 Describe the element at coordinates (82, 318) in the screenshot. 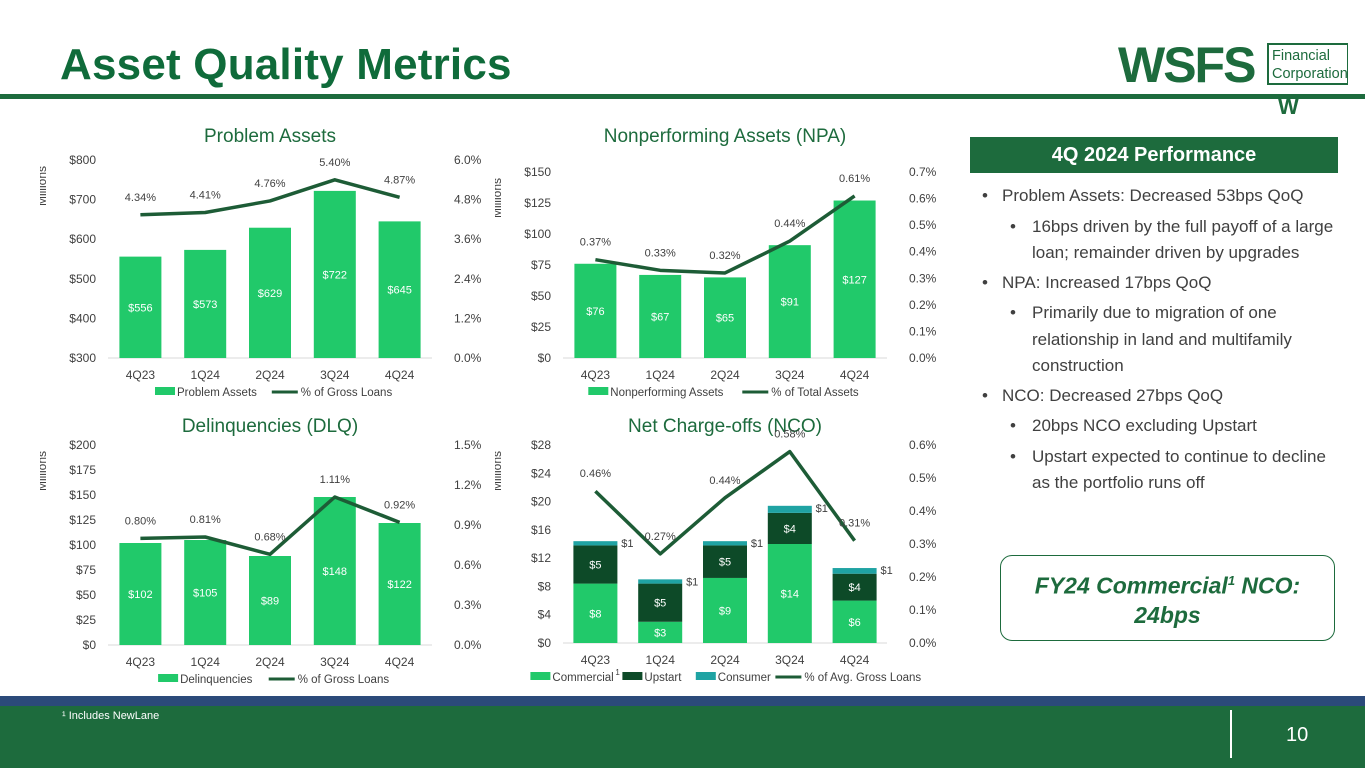

I see `y-tick-label: $400` at that location.